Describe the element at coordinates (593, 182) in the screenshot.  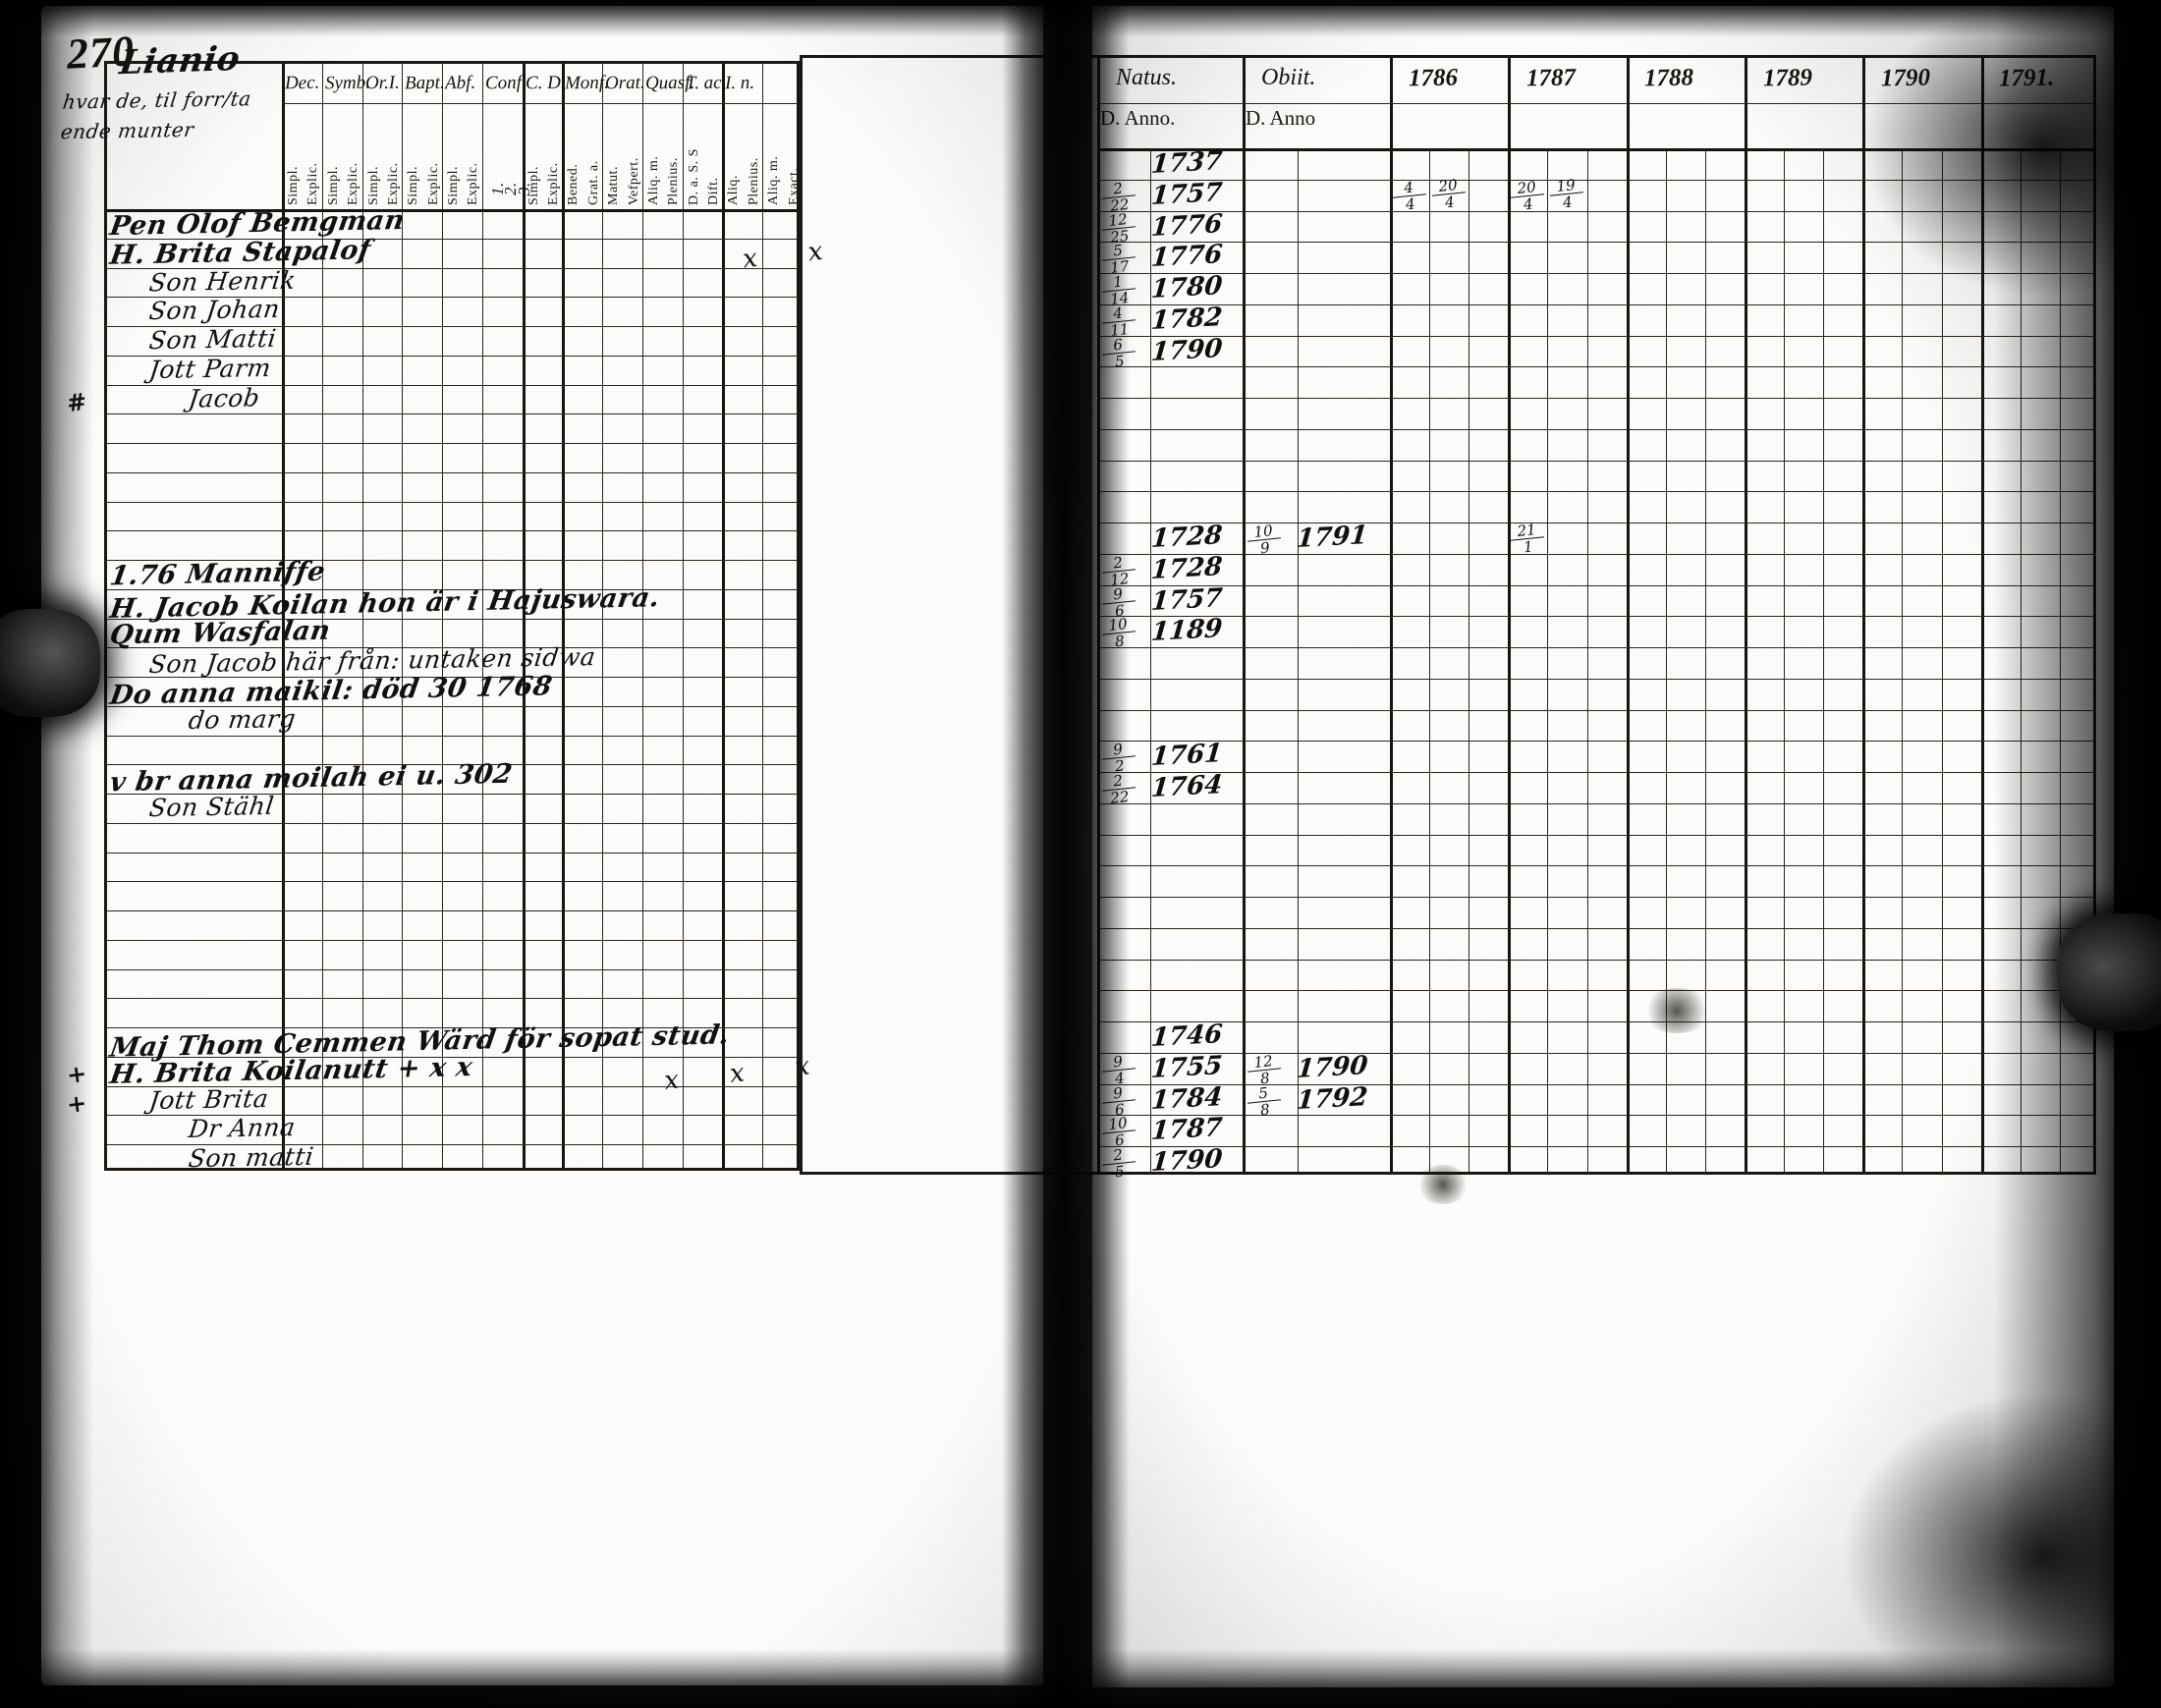
I see `column-subheader-monf-1: Grat. a.` at that location.